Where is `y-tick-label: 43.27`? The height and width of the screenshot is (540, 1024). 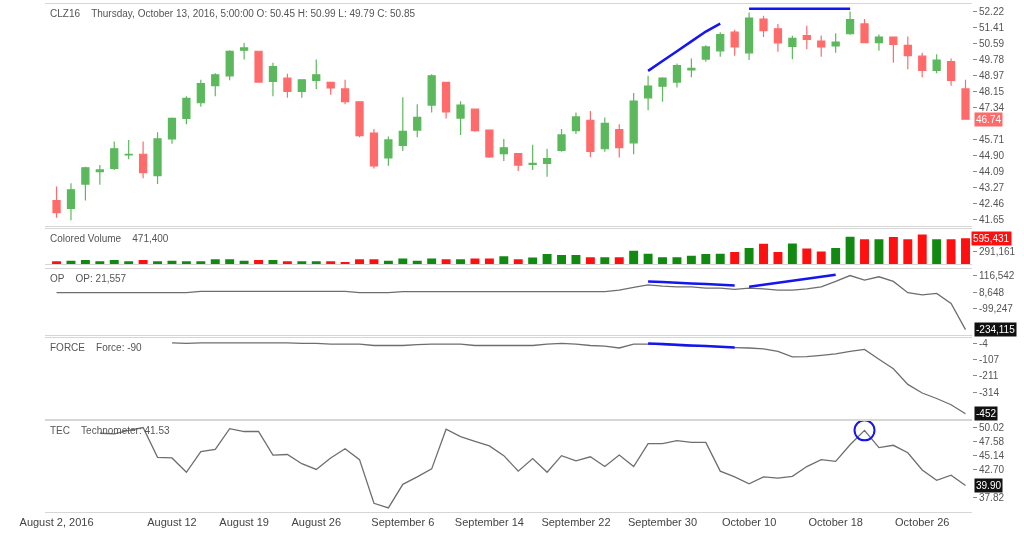
y-tick-label: 43.27 is located at coordinates (992, 187).